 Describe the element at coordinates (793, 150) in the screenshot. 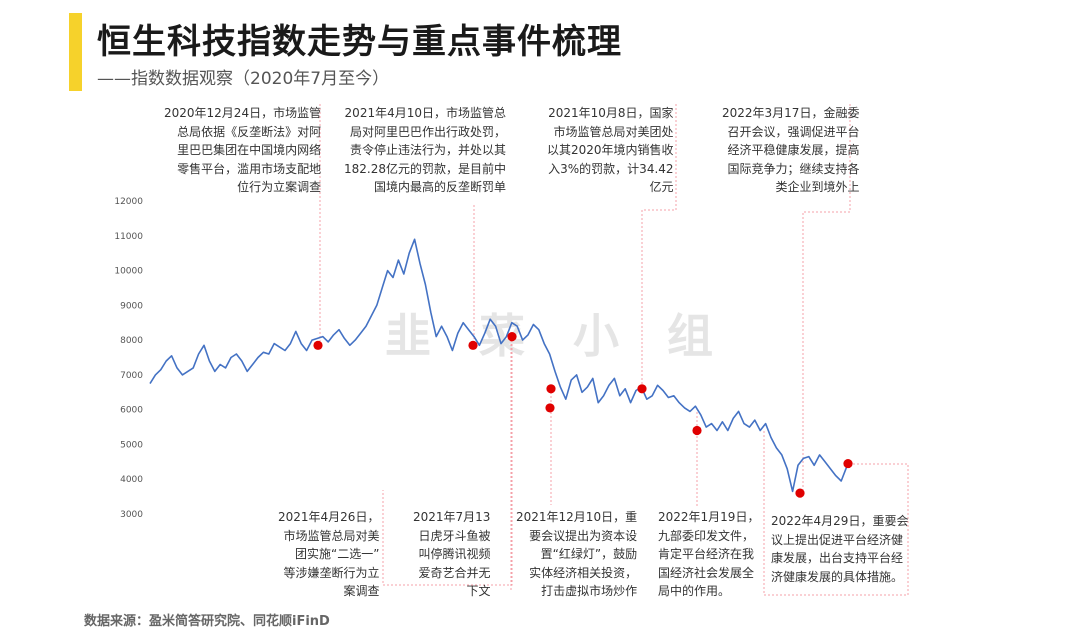

I see `event-annotation-line: 经济平稳健康发展，提高` at that location.